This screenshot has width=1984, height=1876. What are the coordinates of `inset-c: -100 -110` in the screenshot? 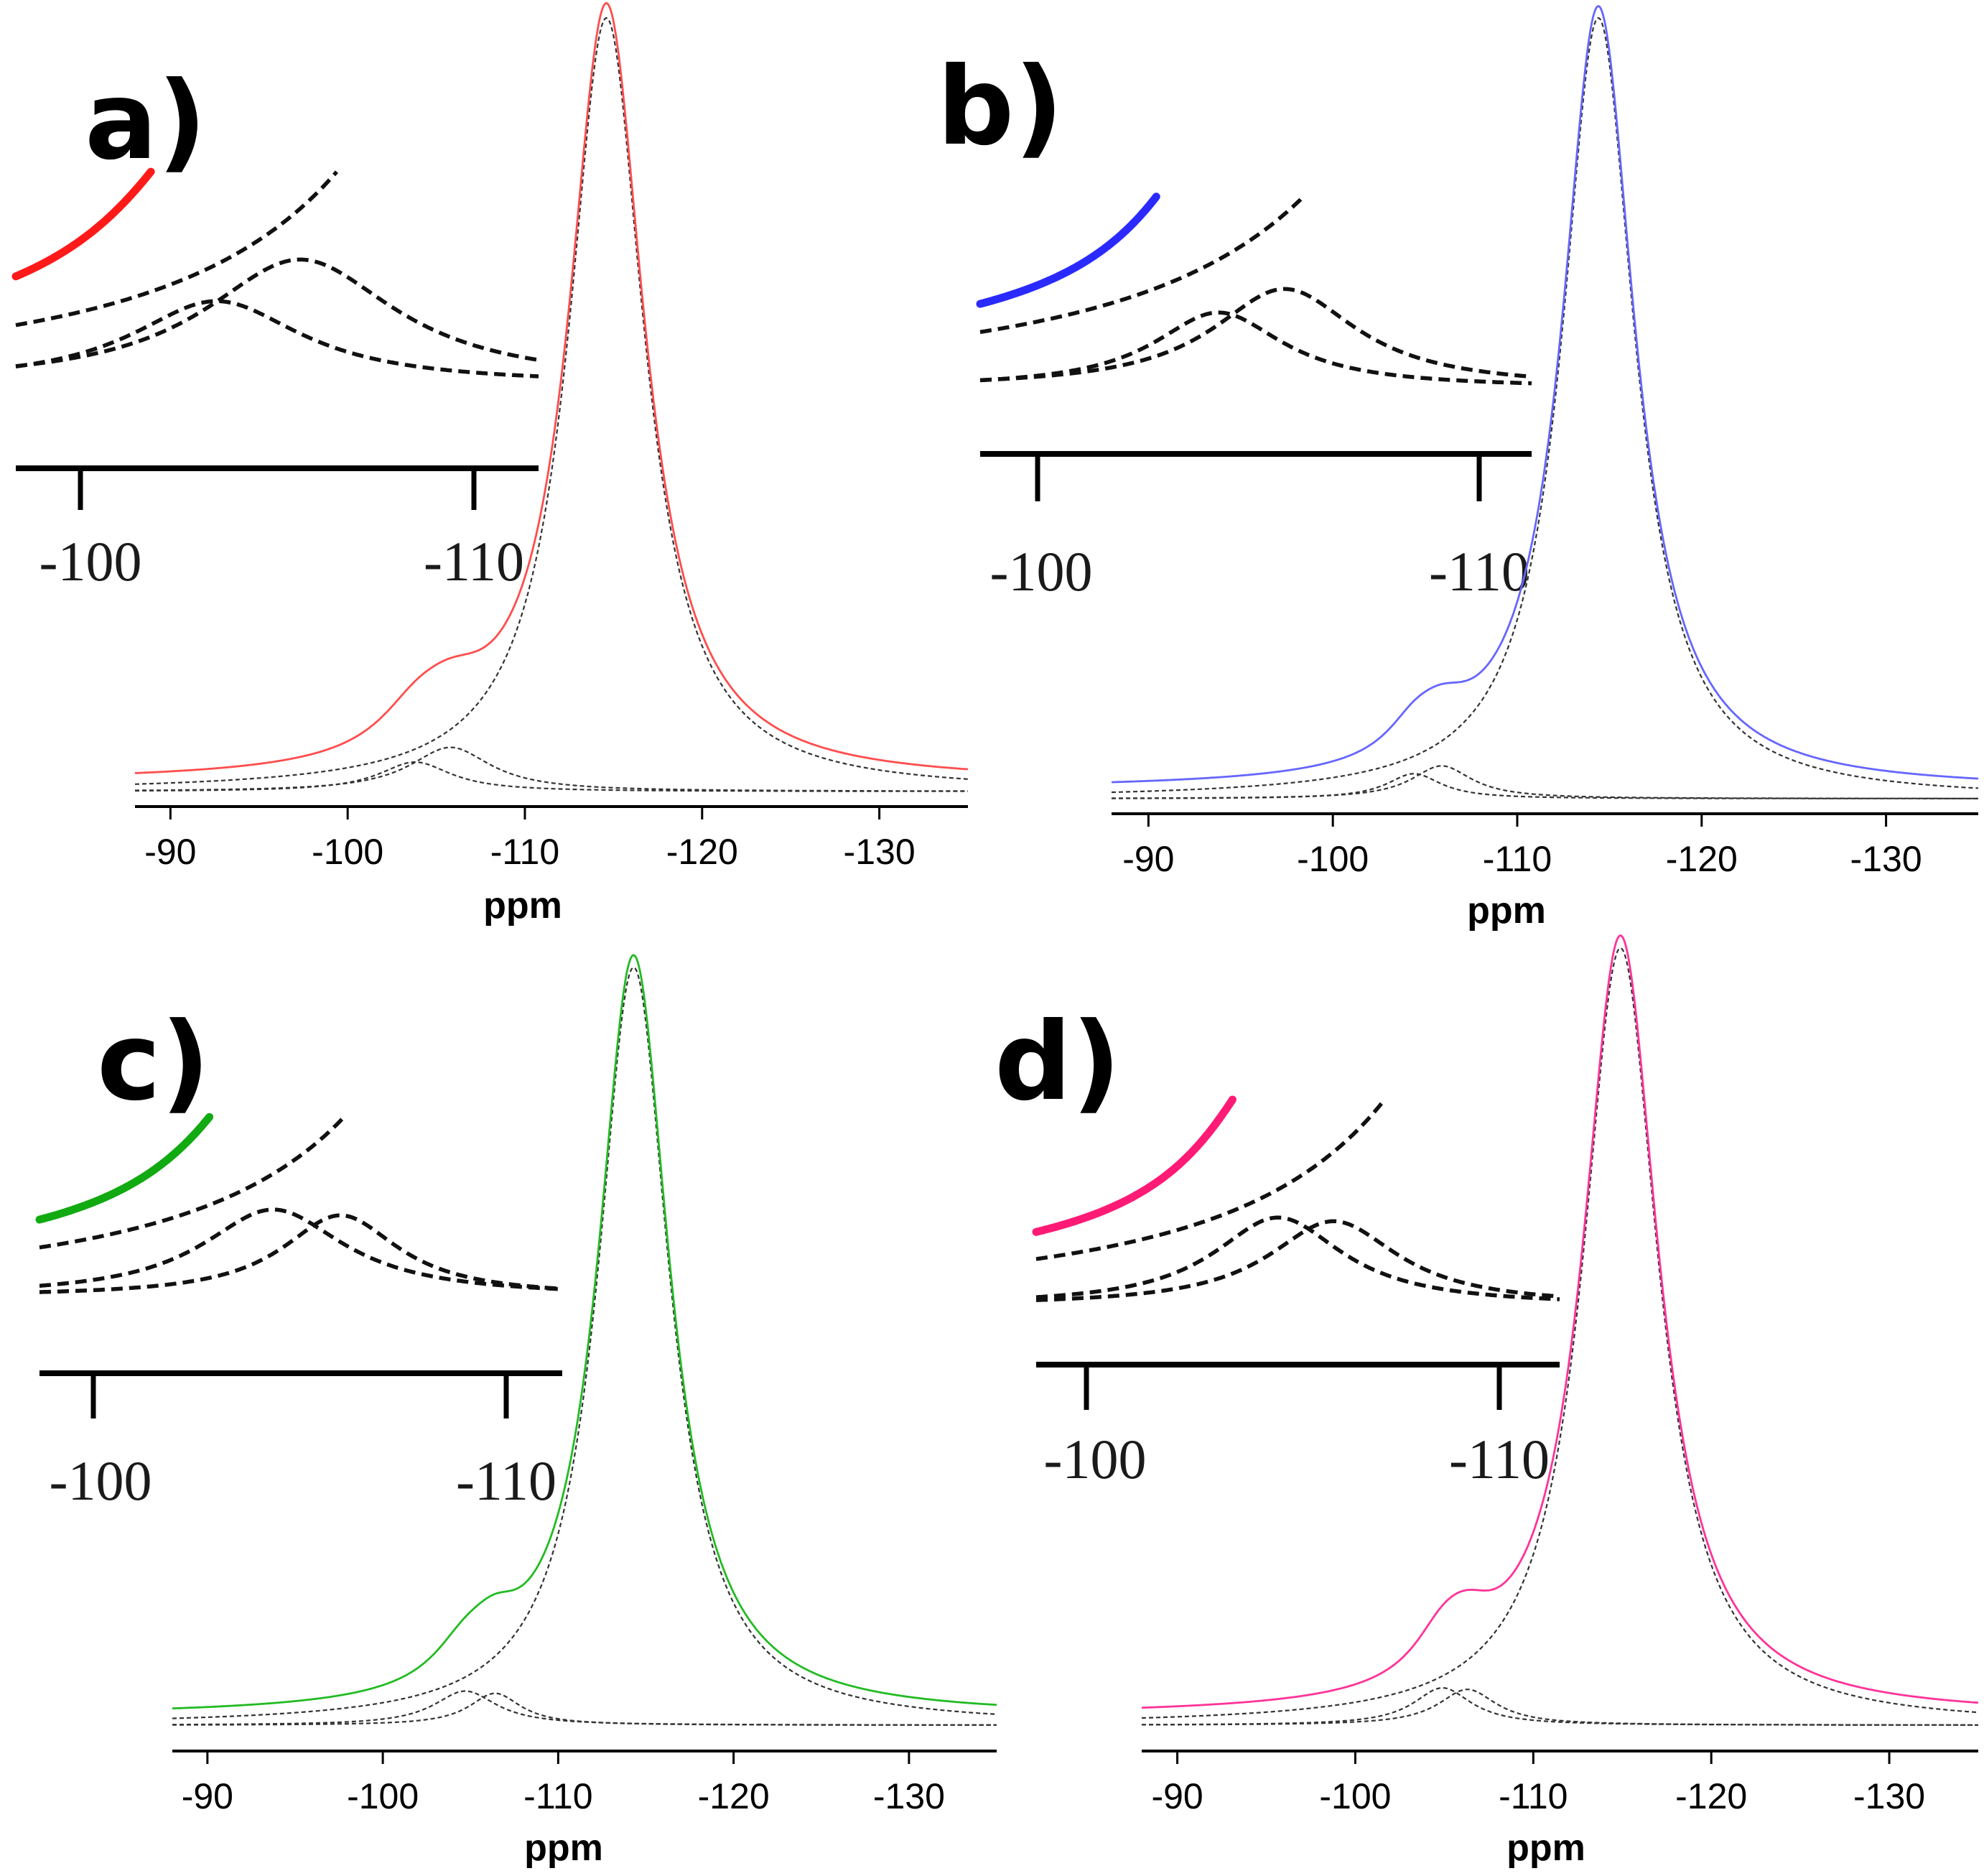 It's located at (299, 1312).